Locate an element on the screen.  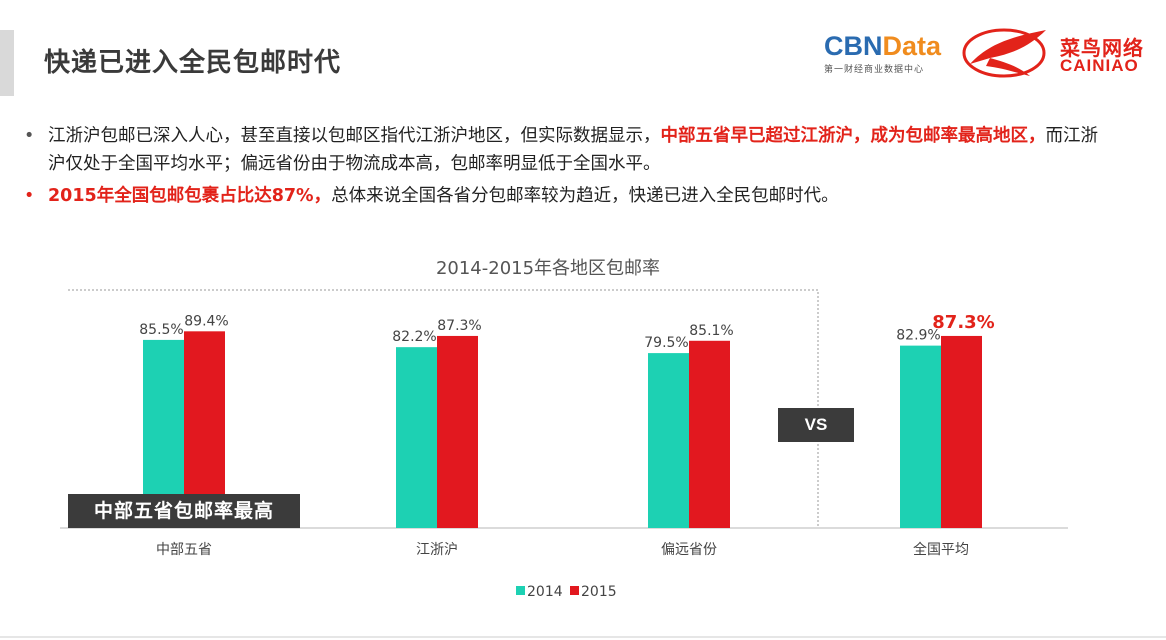
footer-divider is located at coordinates (583, 637).